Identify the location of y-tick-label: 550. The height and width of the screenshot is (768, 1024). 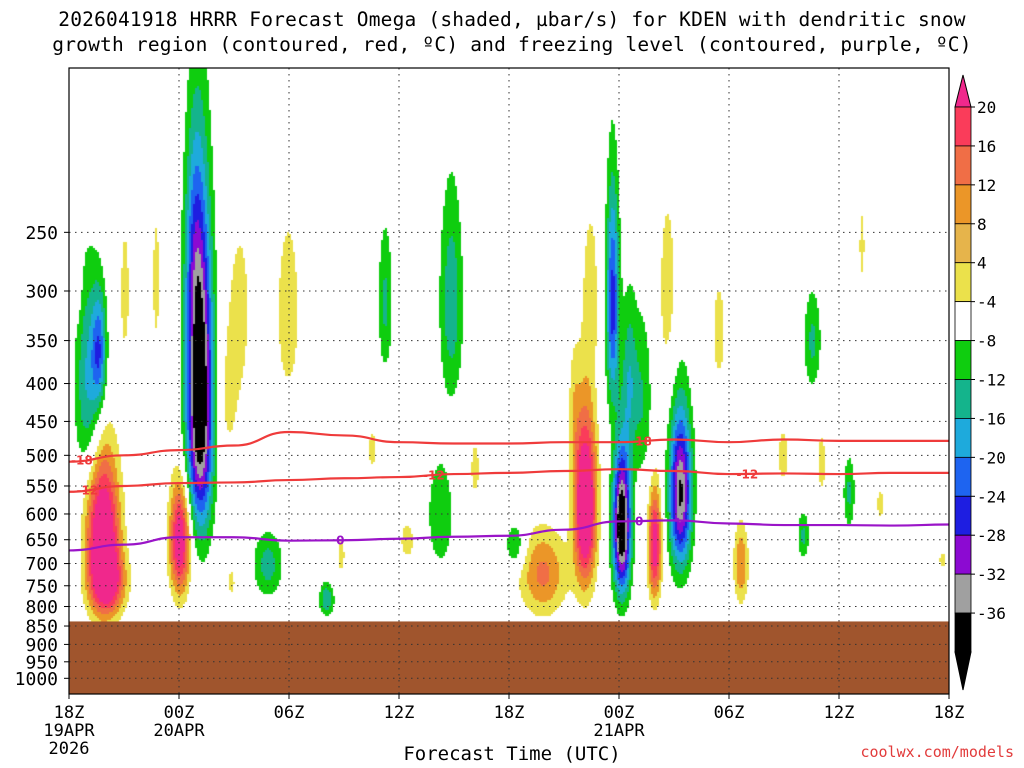
(41, 486).